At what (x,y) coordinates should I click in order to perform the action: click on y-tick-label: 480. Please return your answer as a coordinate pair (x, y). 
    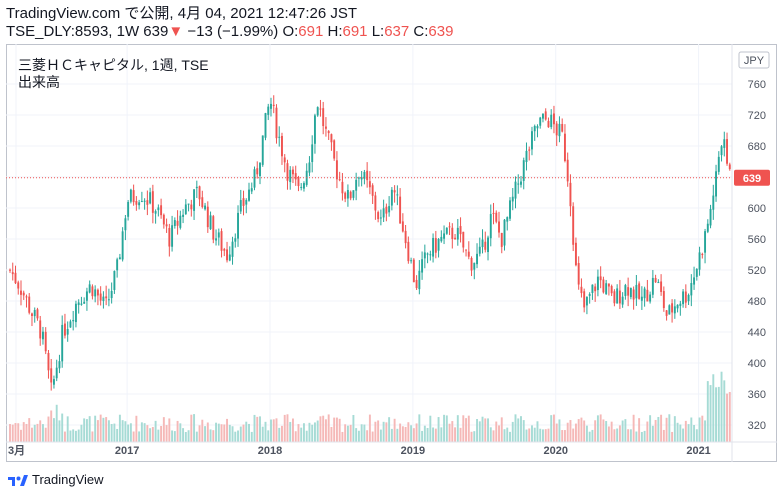
    Looking at the image, I should click on (757, 302).